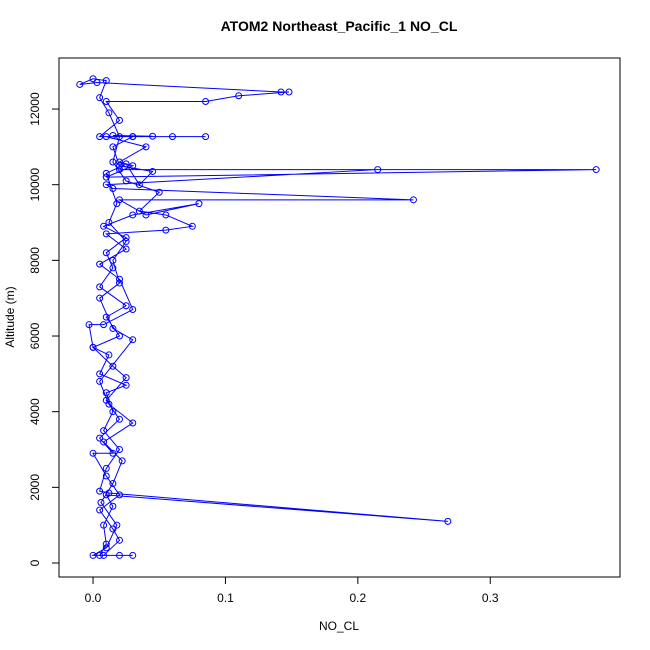 The height and width of the screenshot is (650, 650). I want to click on x-tick-label: 0.2, so click(357, 598).